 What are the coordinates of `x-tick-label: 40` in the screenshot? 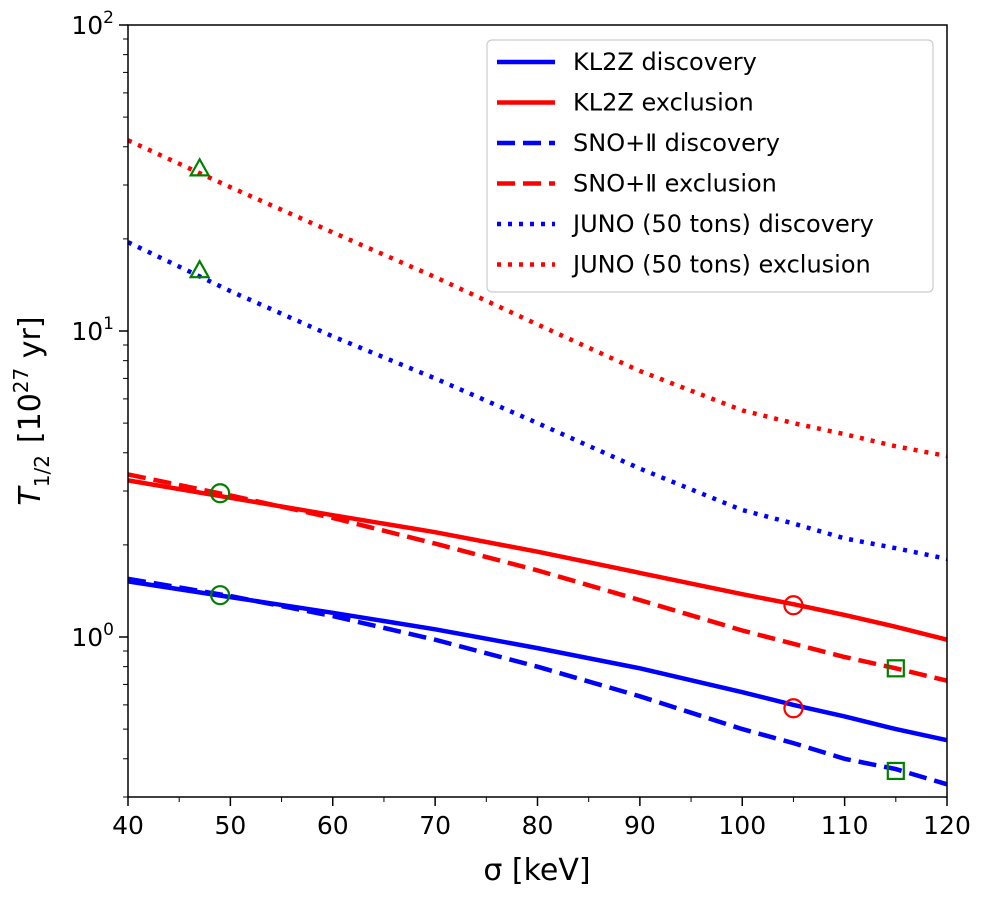 It's located at (128, 825).